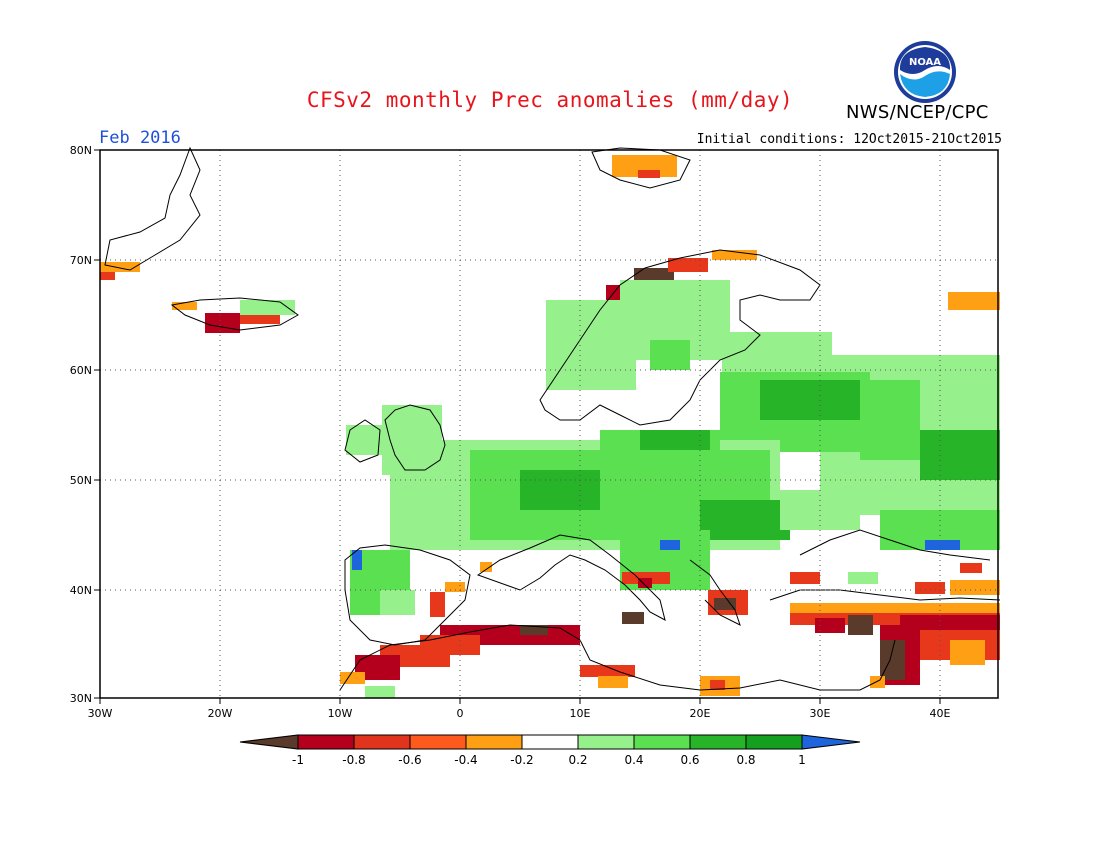 The width and height of the screenshot is (1100, 850). What do you see at coordinates (925, 62) in the screenshot?
I see `svg-text: NOAA` at bounding box center [925, 62].